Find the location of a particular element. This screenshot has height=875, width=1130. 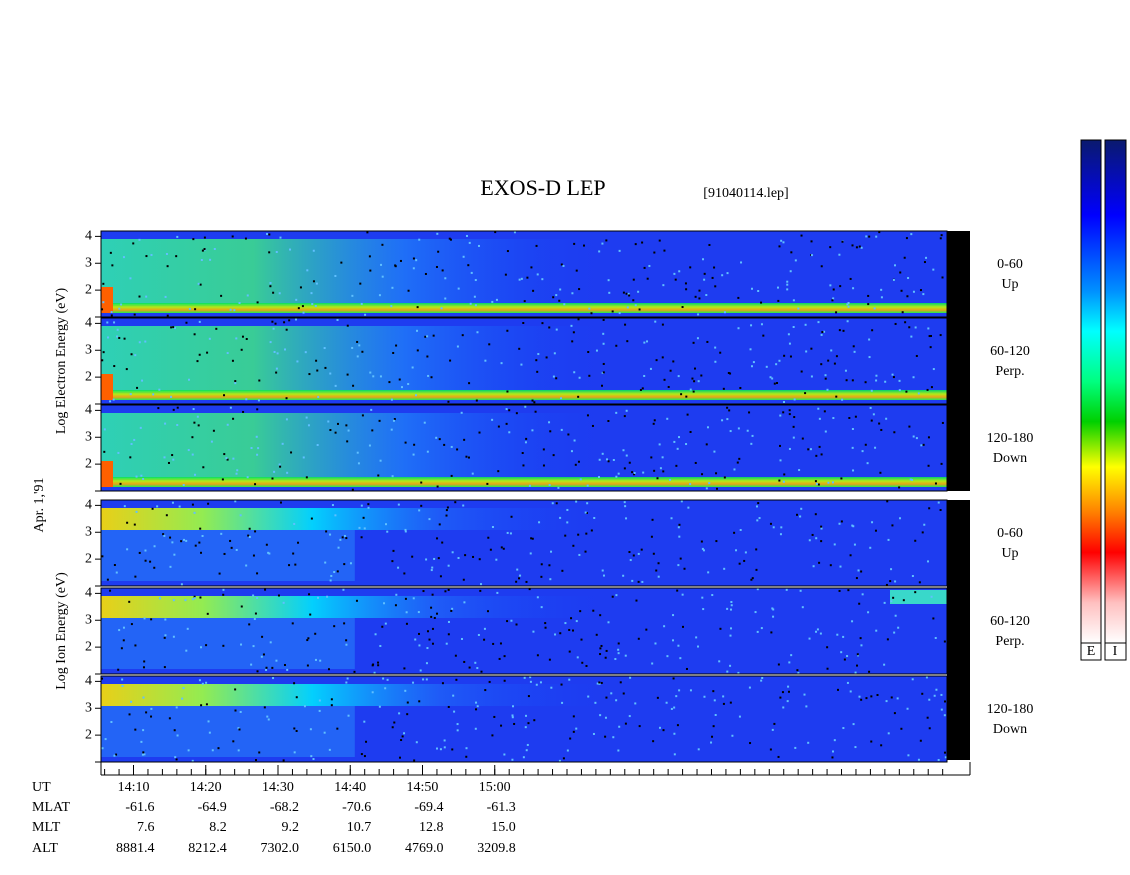

row-value: -68.2 is located at coordinates (284, 807).